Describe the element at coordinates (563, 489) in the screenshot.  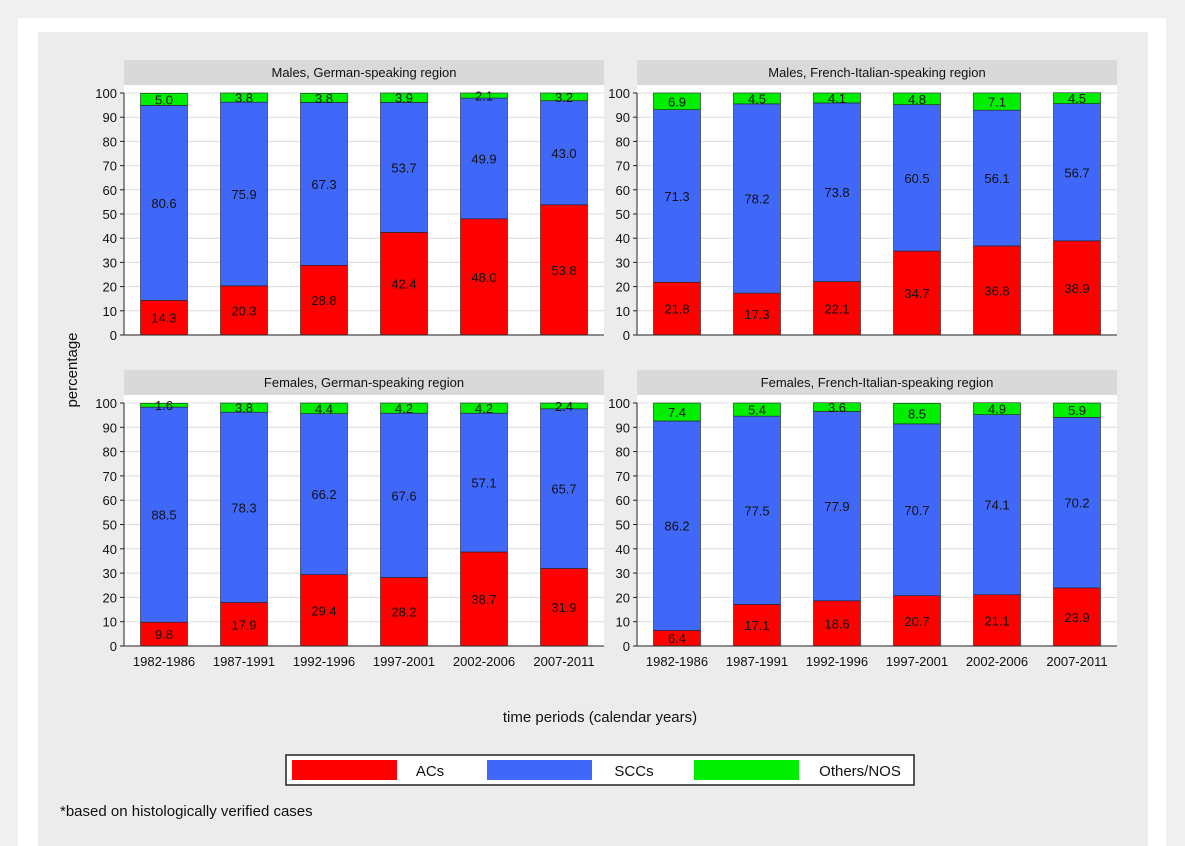
I see `data-label: 65.7` at that location.